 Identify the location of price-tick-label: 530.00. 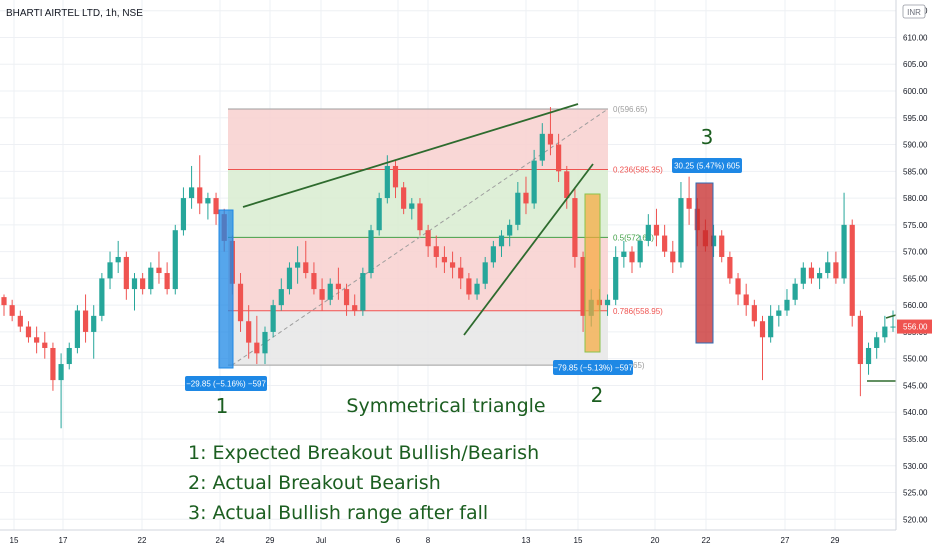
(915, 466).